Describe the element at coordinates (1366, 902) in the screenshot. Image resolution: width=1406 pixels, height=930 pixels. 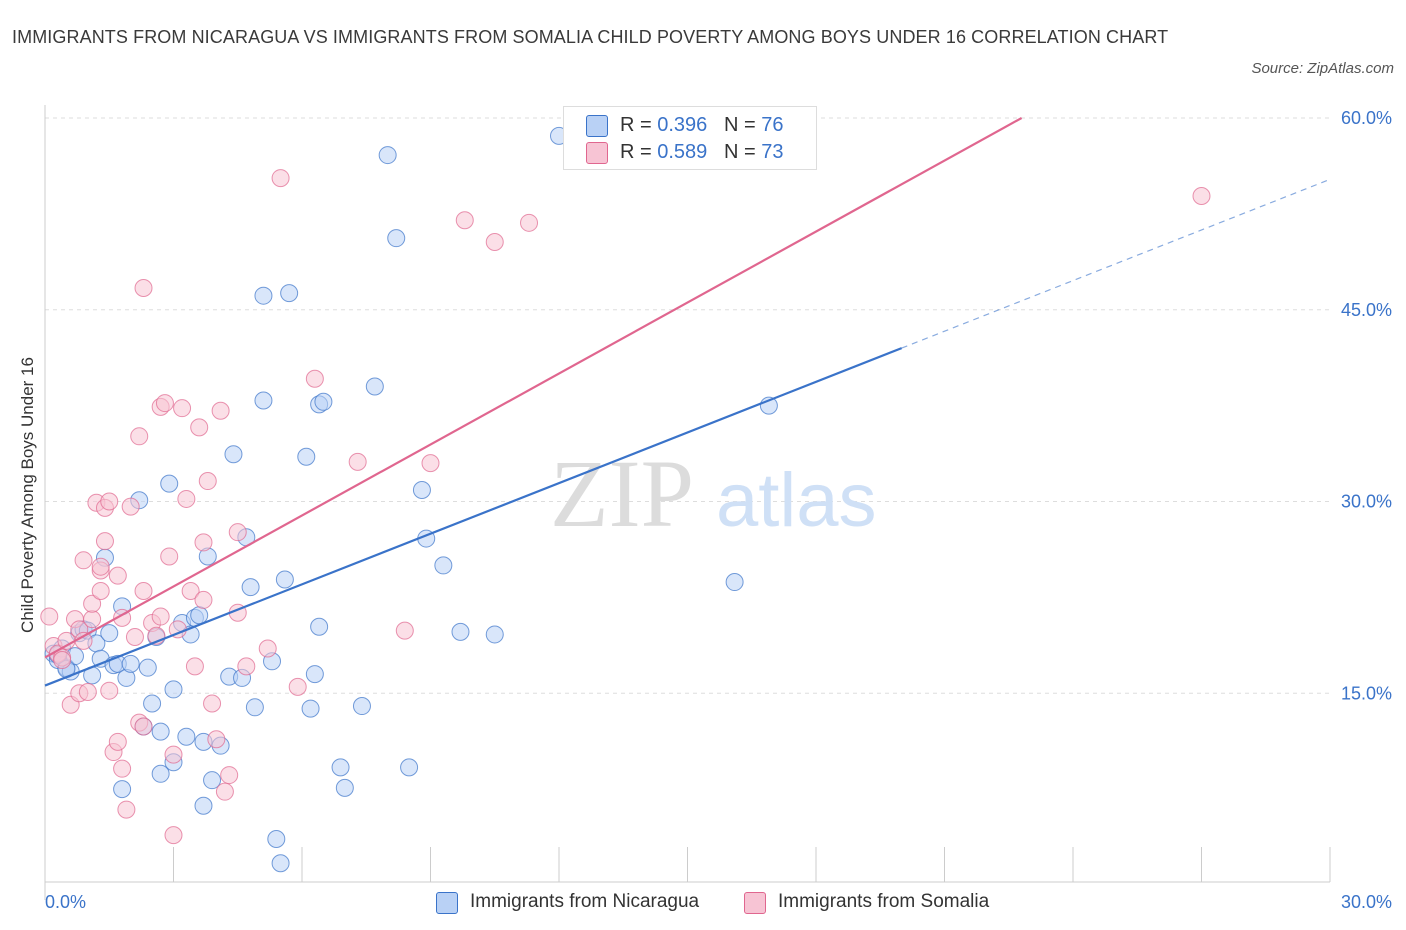
I see `x-tick-label: 30.0%` at that location.